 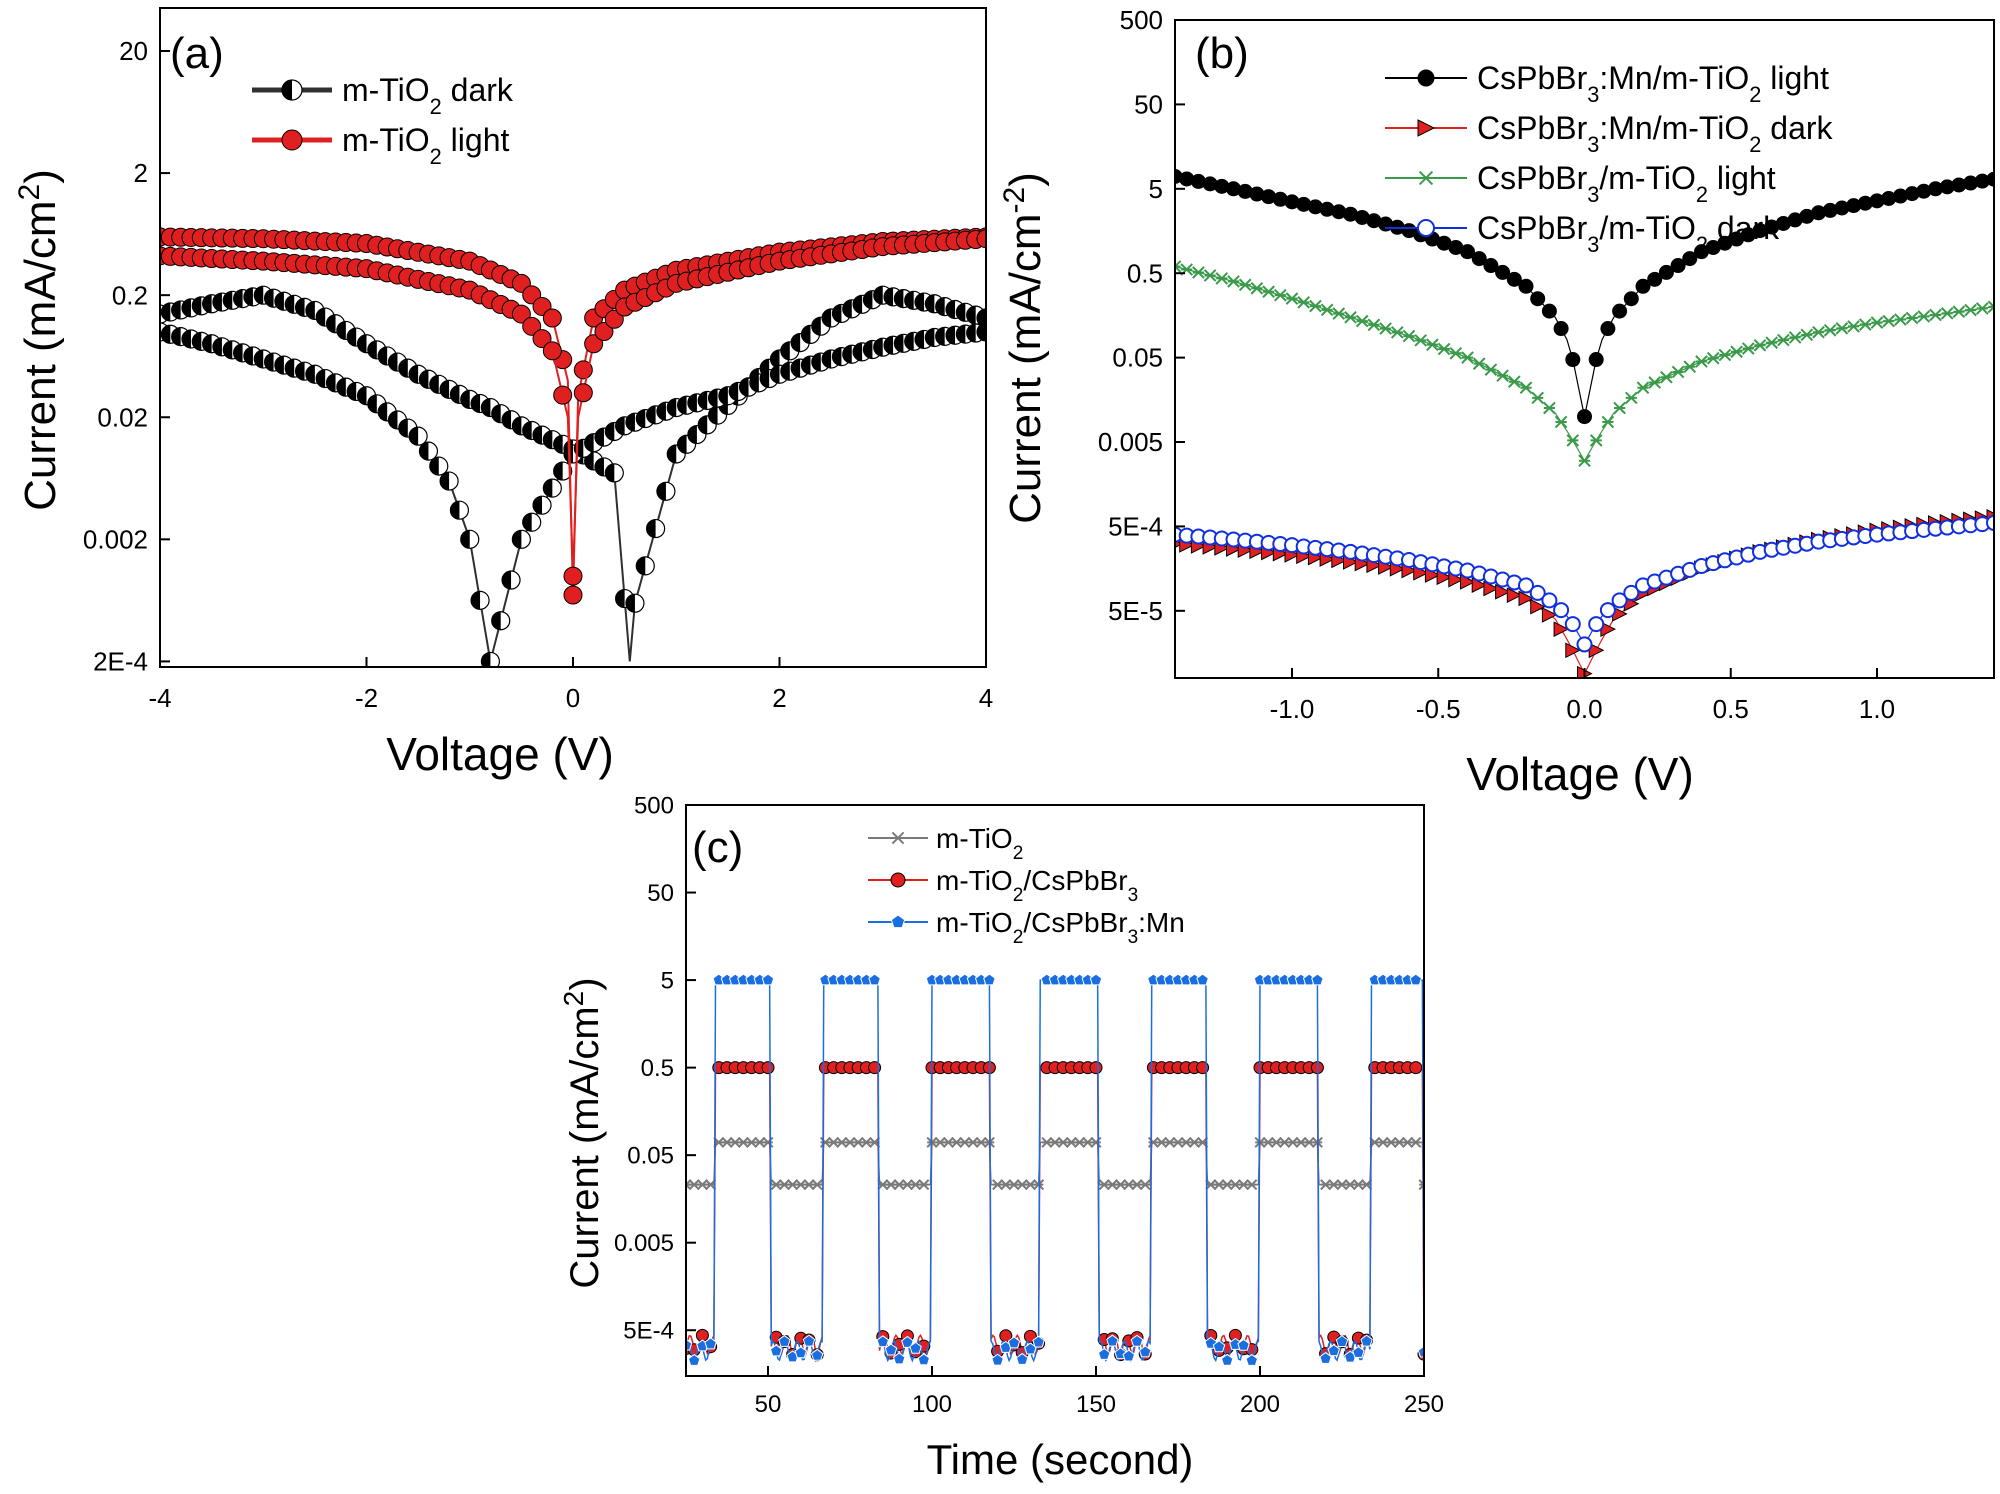 I want to click on series-m-tio2-light-reverse-, so click(x=573, y=407).